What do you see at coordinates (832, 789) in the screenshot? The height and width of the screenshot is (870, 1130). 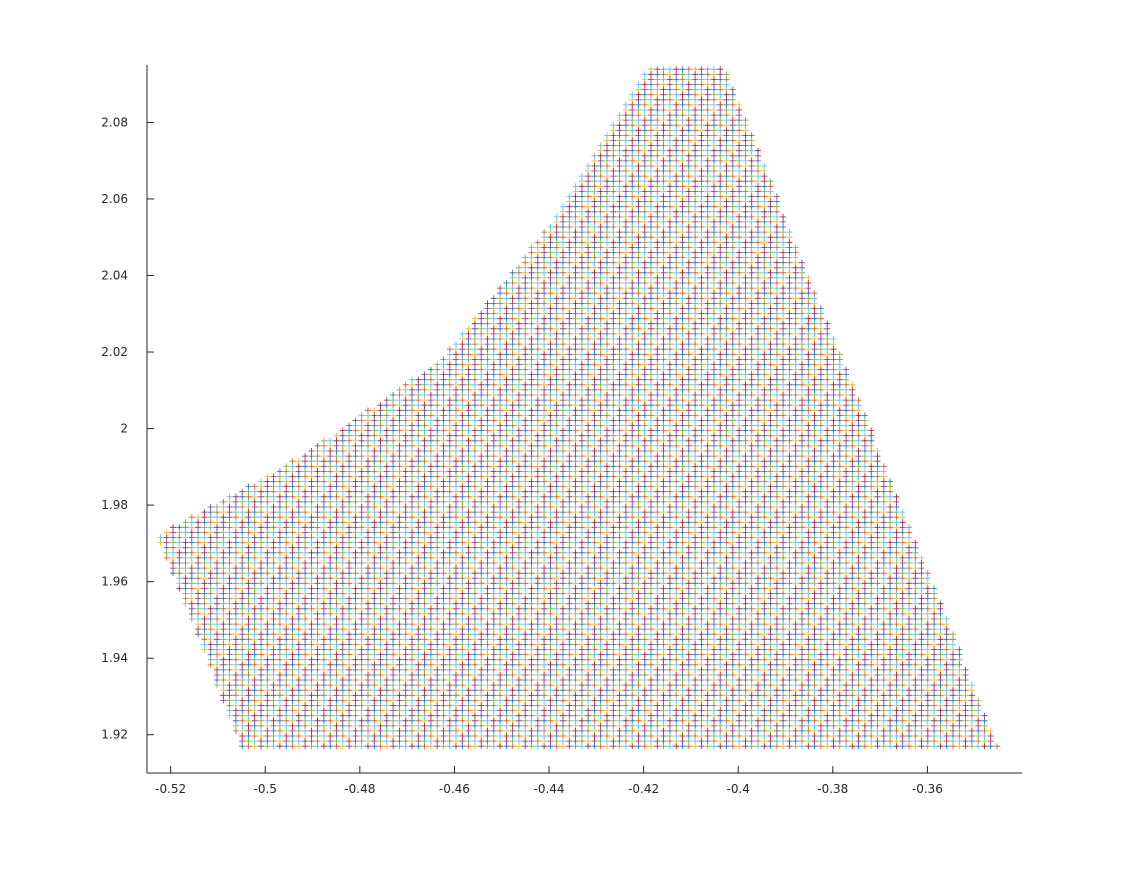 I see `x-tick-label: -0.38` at bounding box center [832, 789].